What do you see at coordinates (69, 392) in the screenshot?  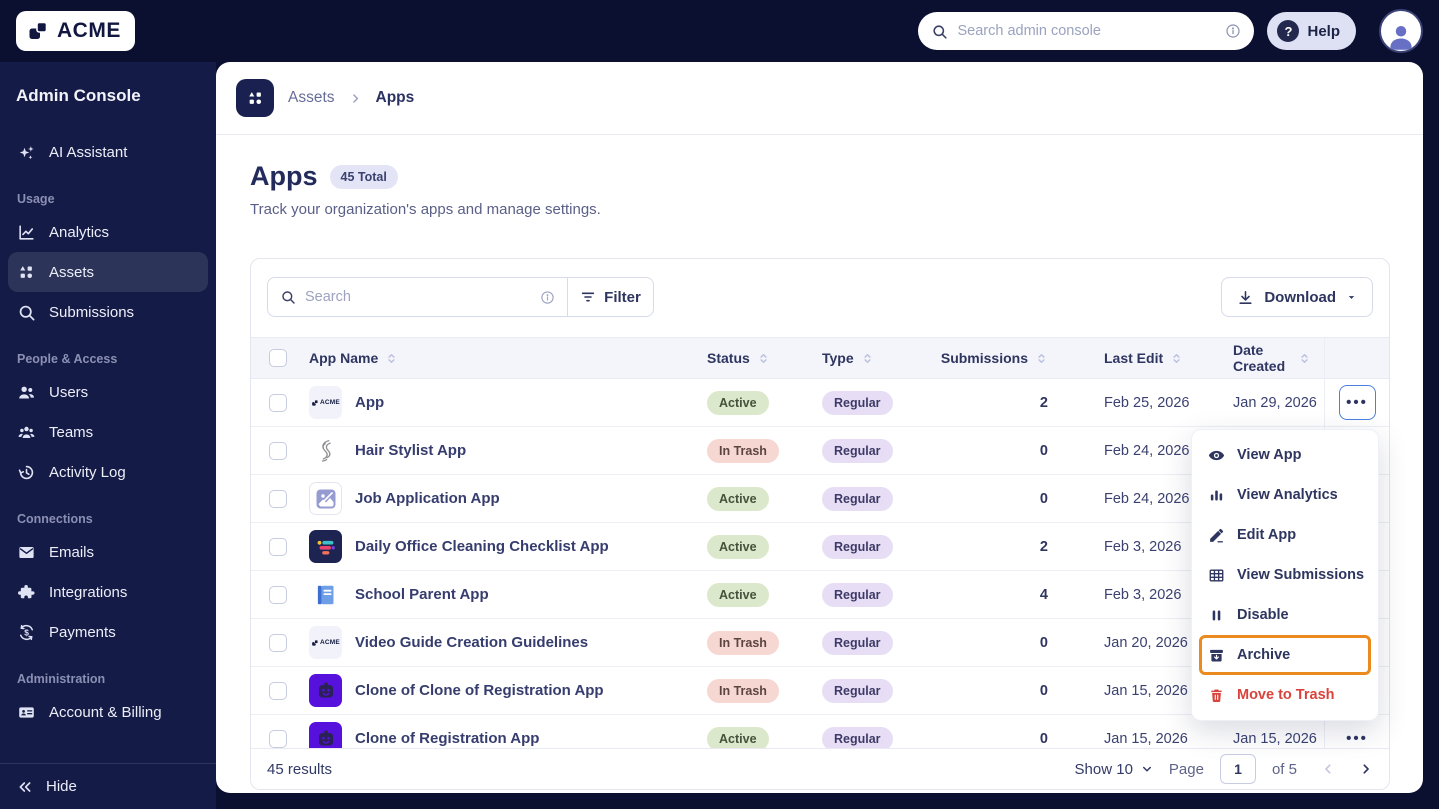 I see `sidebar-item-label: Users` at bounding box center [69, 392].